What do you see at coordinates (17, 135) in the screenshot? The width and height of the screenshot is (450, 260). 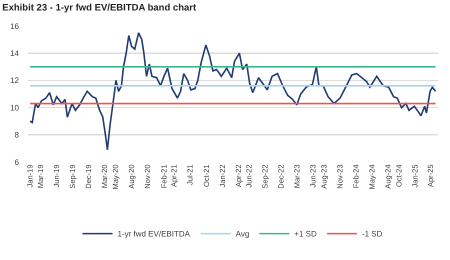 I see `y-tick-label: 8` at bounding box center [17, 135].